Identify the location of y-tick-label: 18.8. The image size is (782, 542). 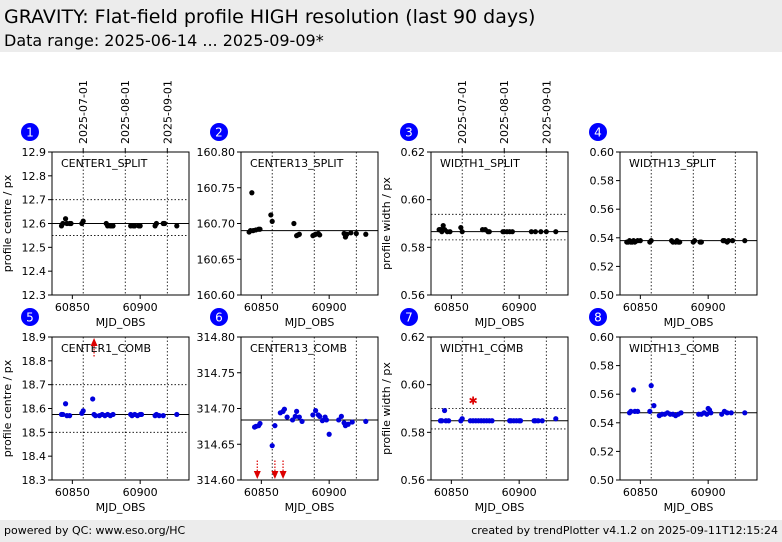
(34, 361).